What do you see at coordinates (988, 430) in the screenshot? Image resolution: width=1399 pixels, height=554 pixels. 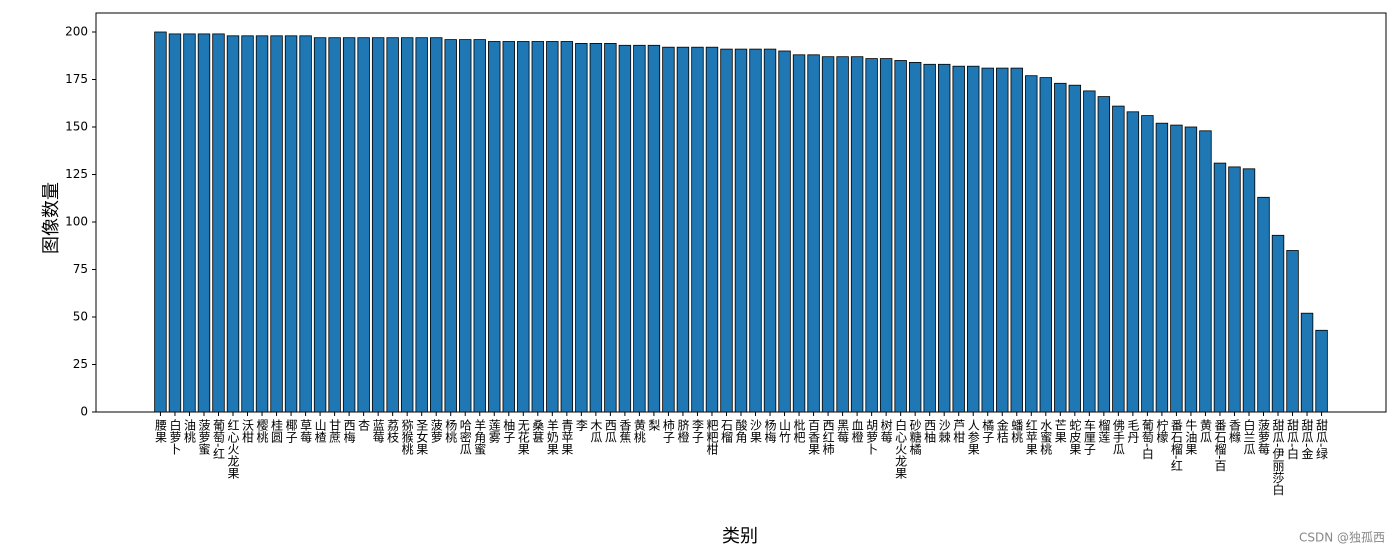 I see `x-tick-label: 橘子` at bounding box center [988, 430].